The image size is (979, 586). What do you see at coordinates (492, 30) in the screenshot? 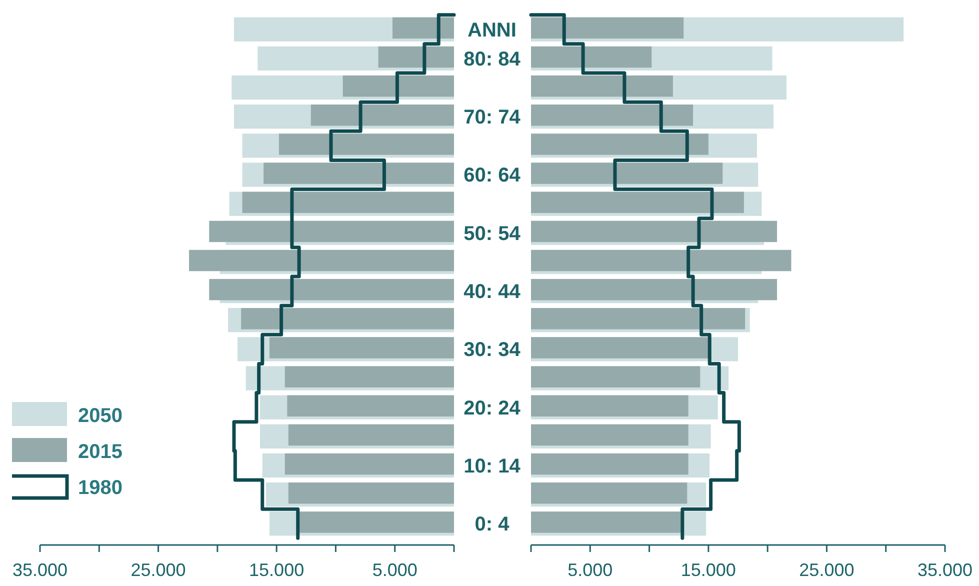
I see `y-tick-label: ANNI` at bounding box center [492, 30].